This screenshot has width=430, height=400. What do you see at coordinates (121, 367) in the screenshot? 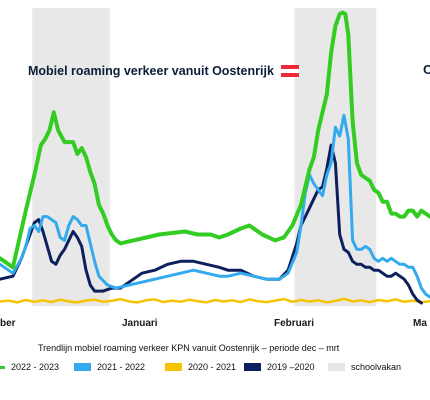
I see `legend-label: 2021 - 2022` at bounding box center [121, 367].